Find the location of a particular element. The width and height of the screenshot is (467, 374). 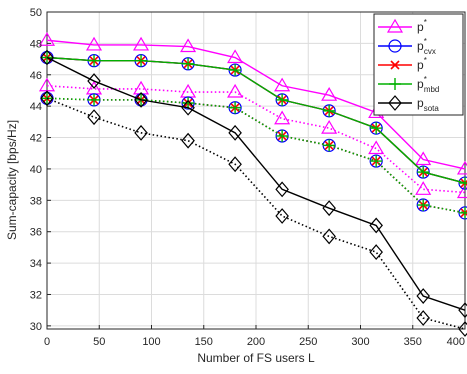

legend-label-sub: sota is located at coordinates (432, 108).